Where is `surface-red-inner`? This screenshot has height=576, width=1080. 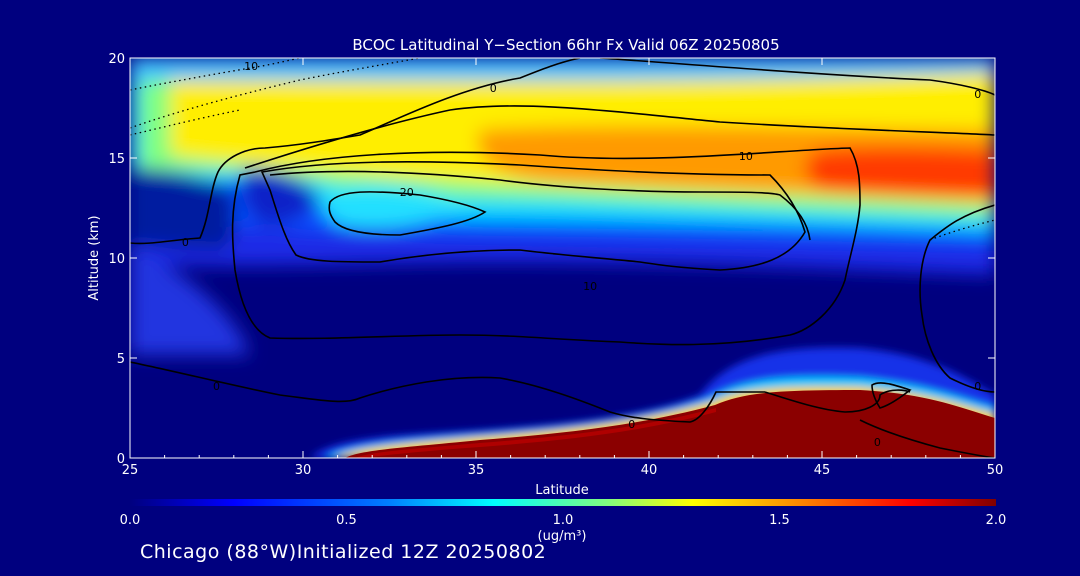
surface-red-inner is located at coordinates (535, 433).